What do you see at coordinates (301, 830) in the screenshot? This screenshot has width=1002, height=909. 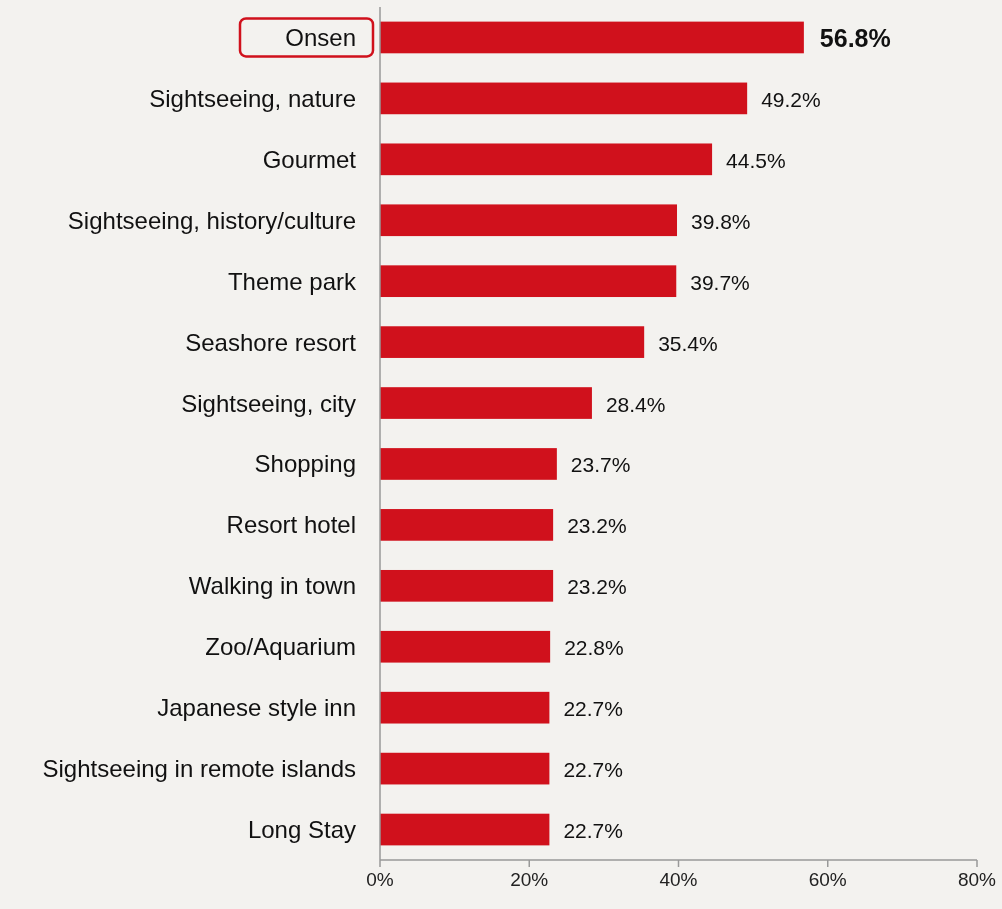 I see `y-tick-label: Long Stay` at bounding box center [301, 830].